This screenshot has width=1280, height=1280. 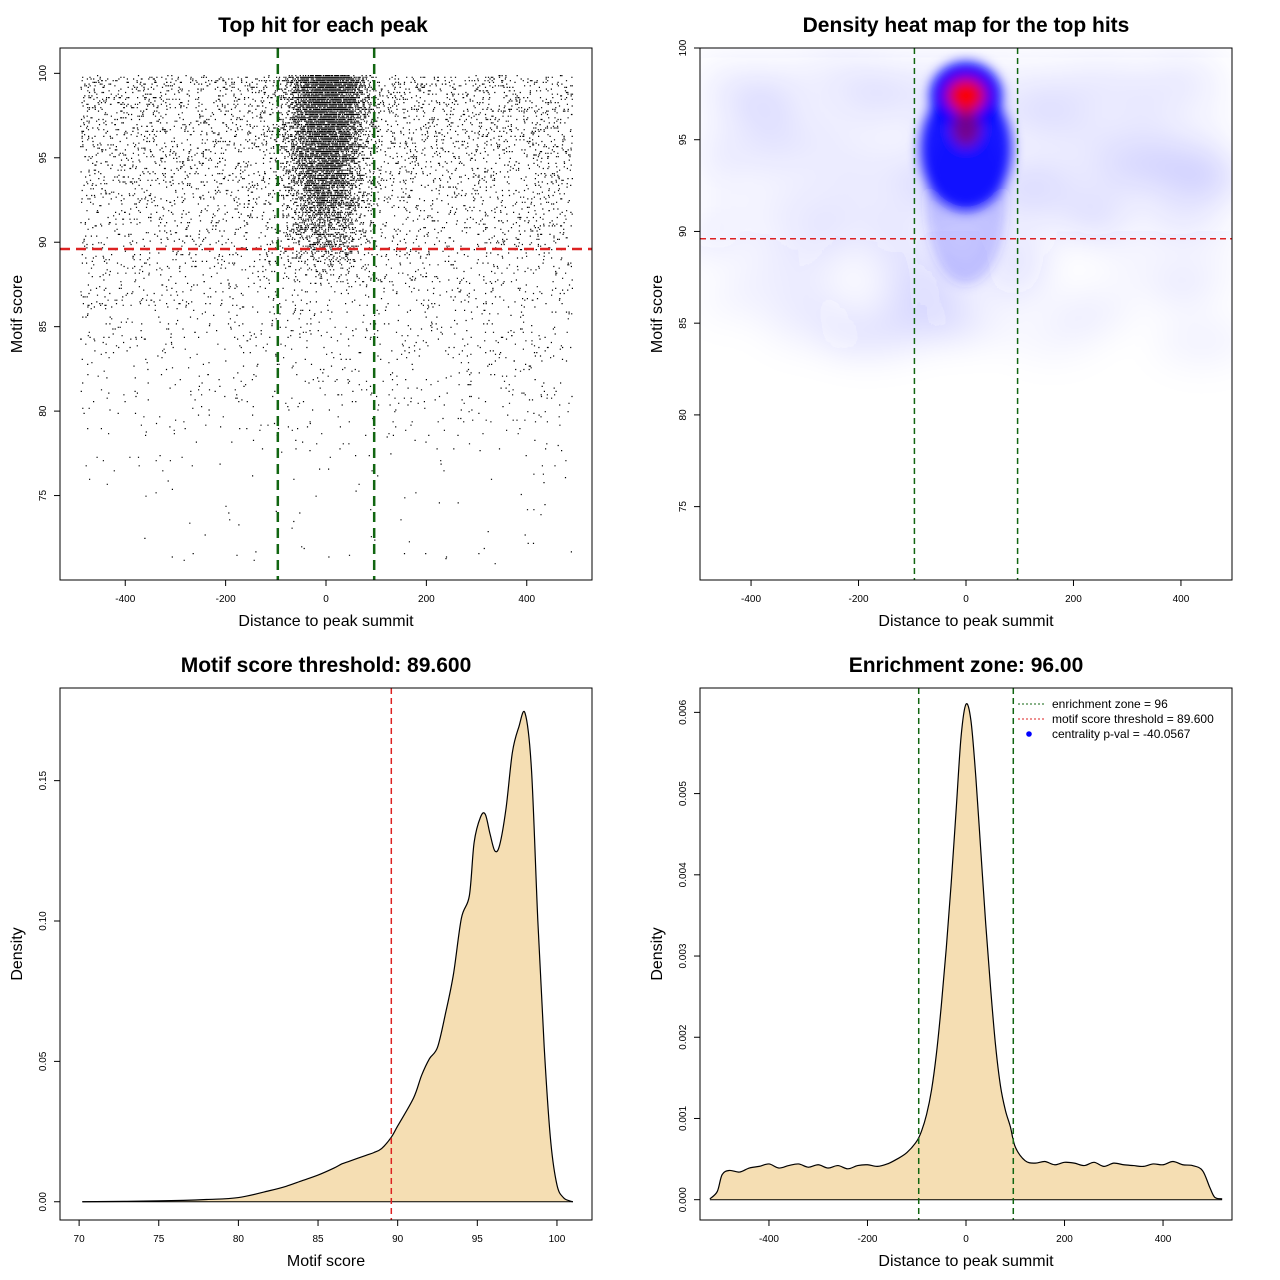 What do you see at coordinates (683, 1199) in the screenshot?
I see `y-tick-label: 0.000` at bounding box center [683, 1199].